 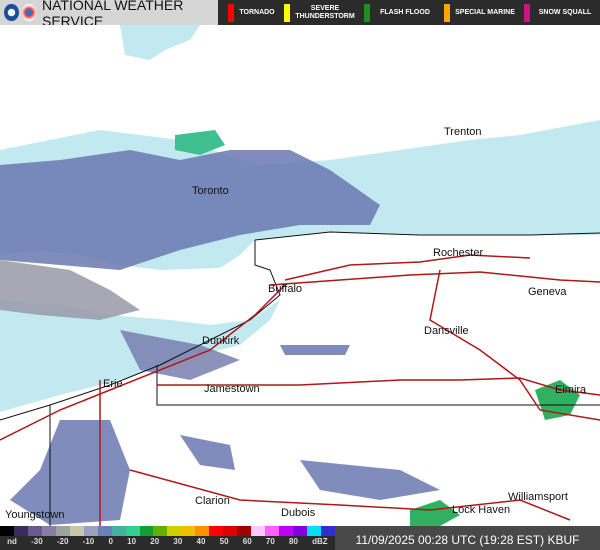 What do you see at coordinates (37, 541) in the screenshot?
I see `dbz-tick-label: -30` at bounding box center [37, 541].